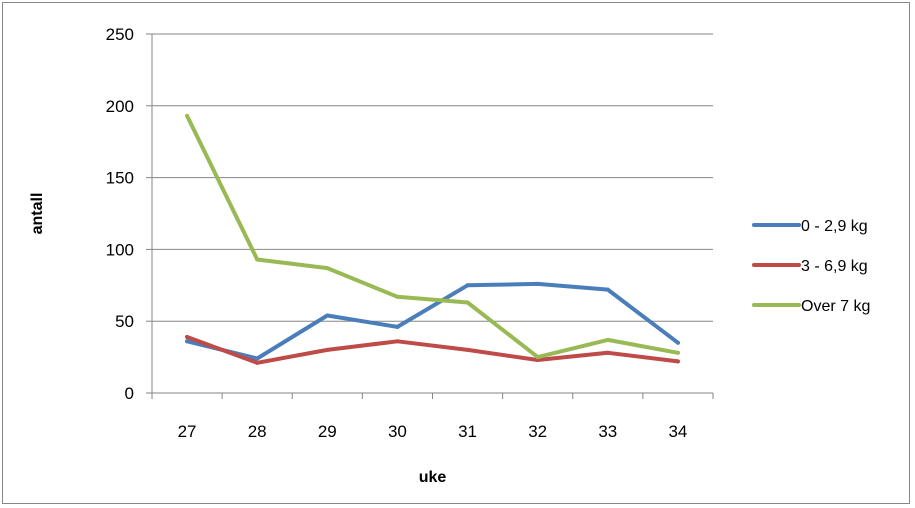  I want to click on legend: 0 - 2,9 kg 3 - 6,9 kg Over 7 kg, so click(811, 266).